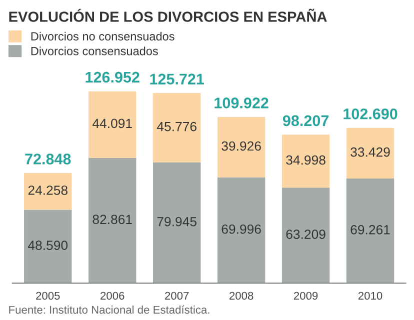  What do you see at coordinates (48, 296) in the screenshot?
I see `x-tick-label: 2005` at bounding box center [48, 296].